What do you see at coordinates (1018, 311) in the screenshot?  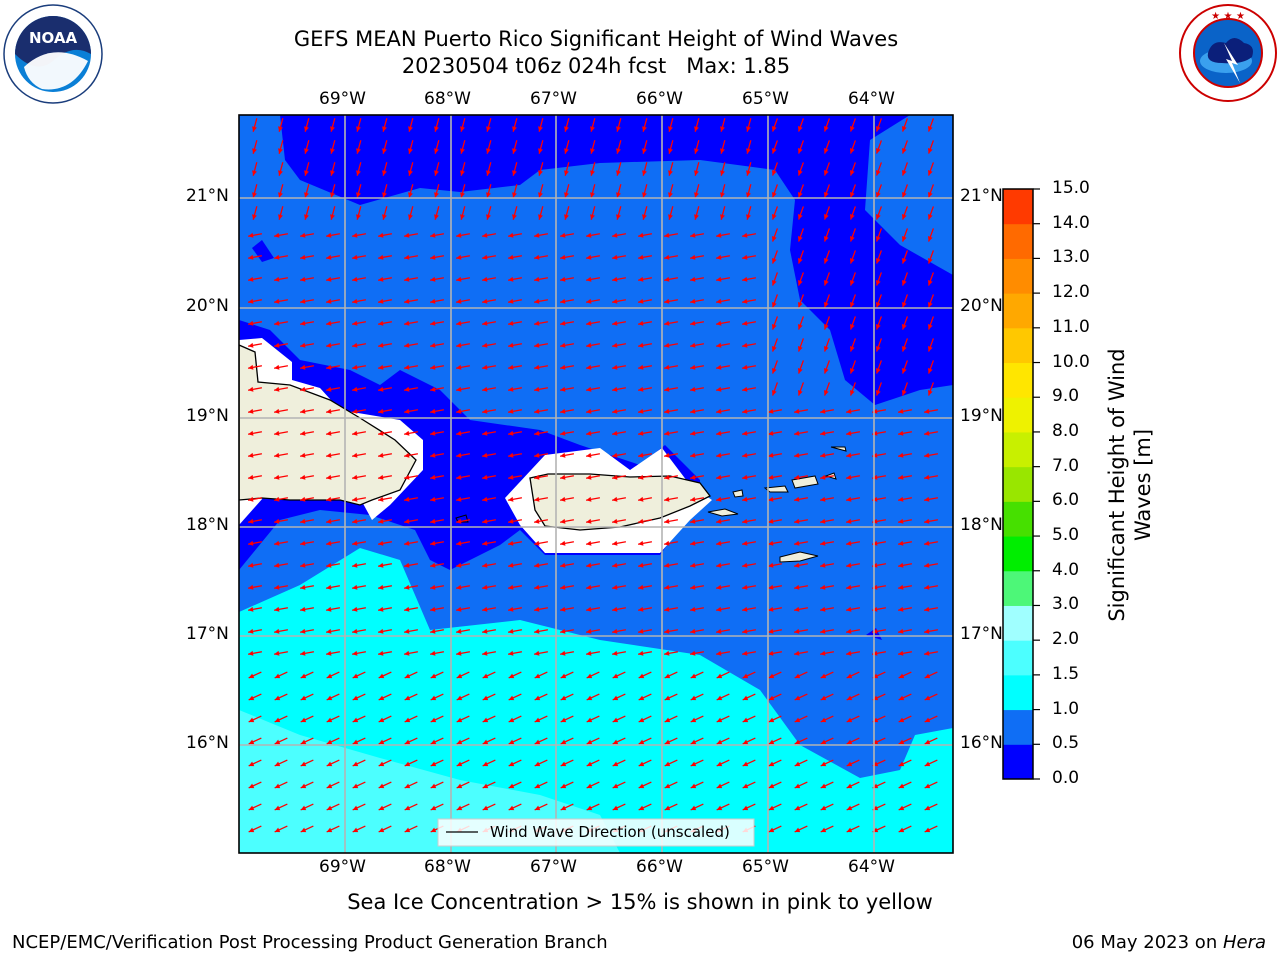 I see `colorbar-segment` at bounding box center [1018, 311].